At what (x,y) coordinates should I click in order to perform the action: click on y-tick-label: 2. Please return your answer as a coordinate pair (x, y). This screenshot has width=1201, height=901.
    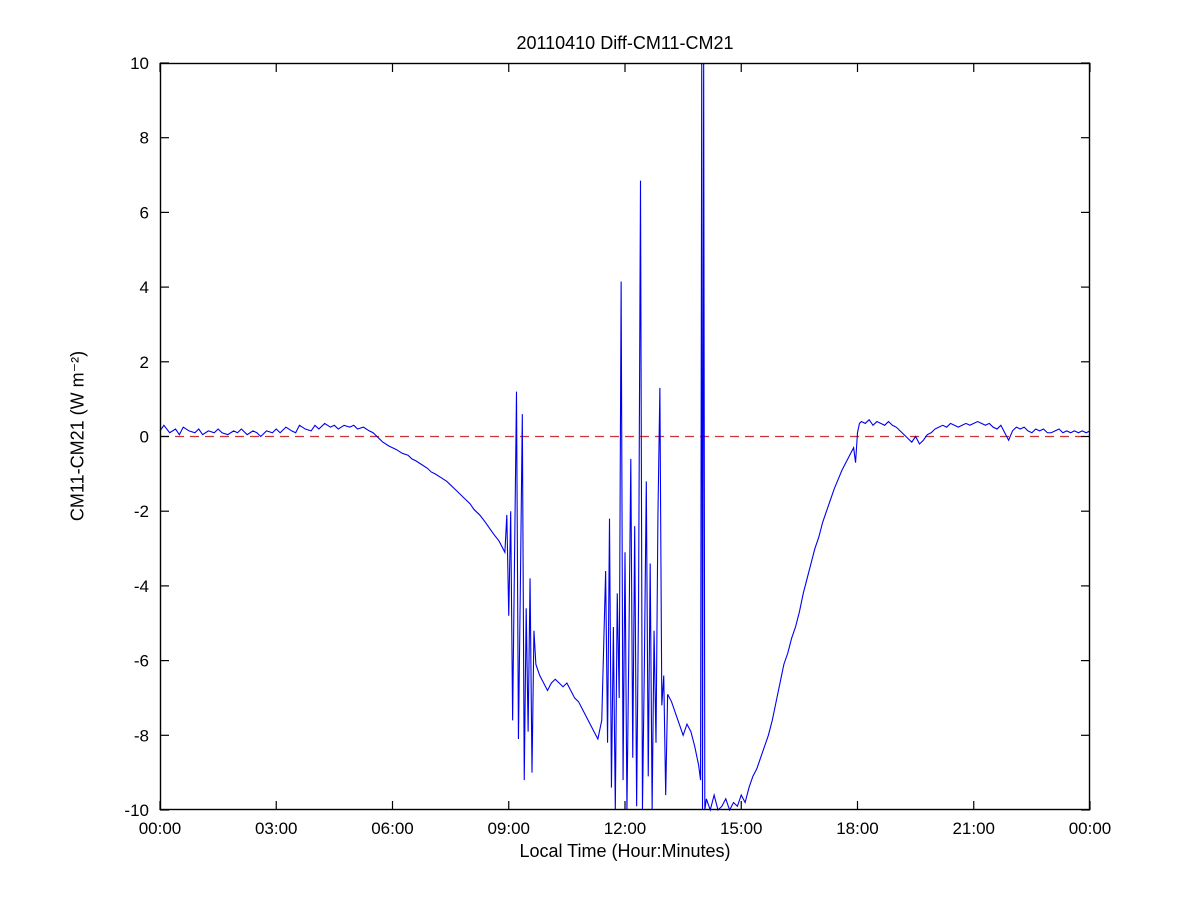
    Looking at the image, I should click on (144, 362).